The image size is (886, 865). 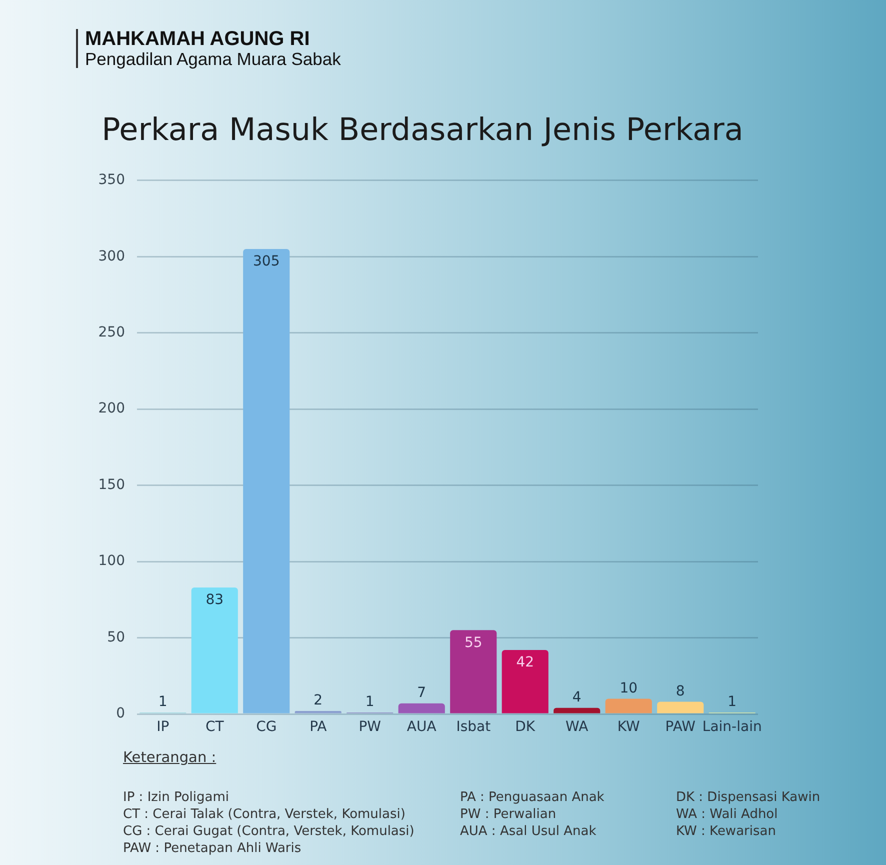 What do you see at coordinates (212, 848) in the screenshot?
I see `text: PAW : Penetapan Ahli Waris` at bounding box center [212, 848].